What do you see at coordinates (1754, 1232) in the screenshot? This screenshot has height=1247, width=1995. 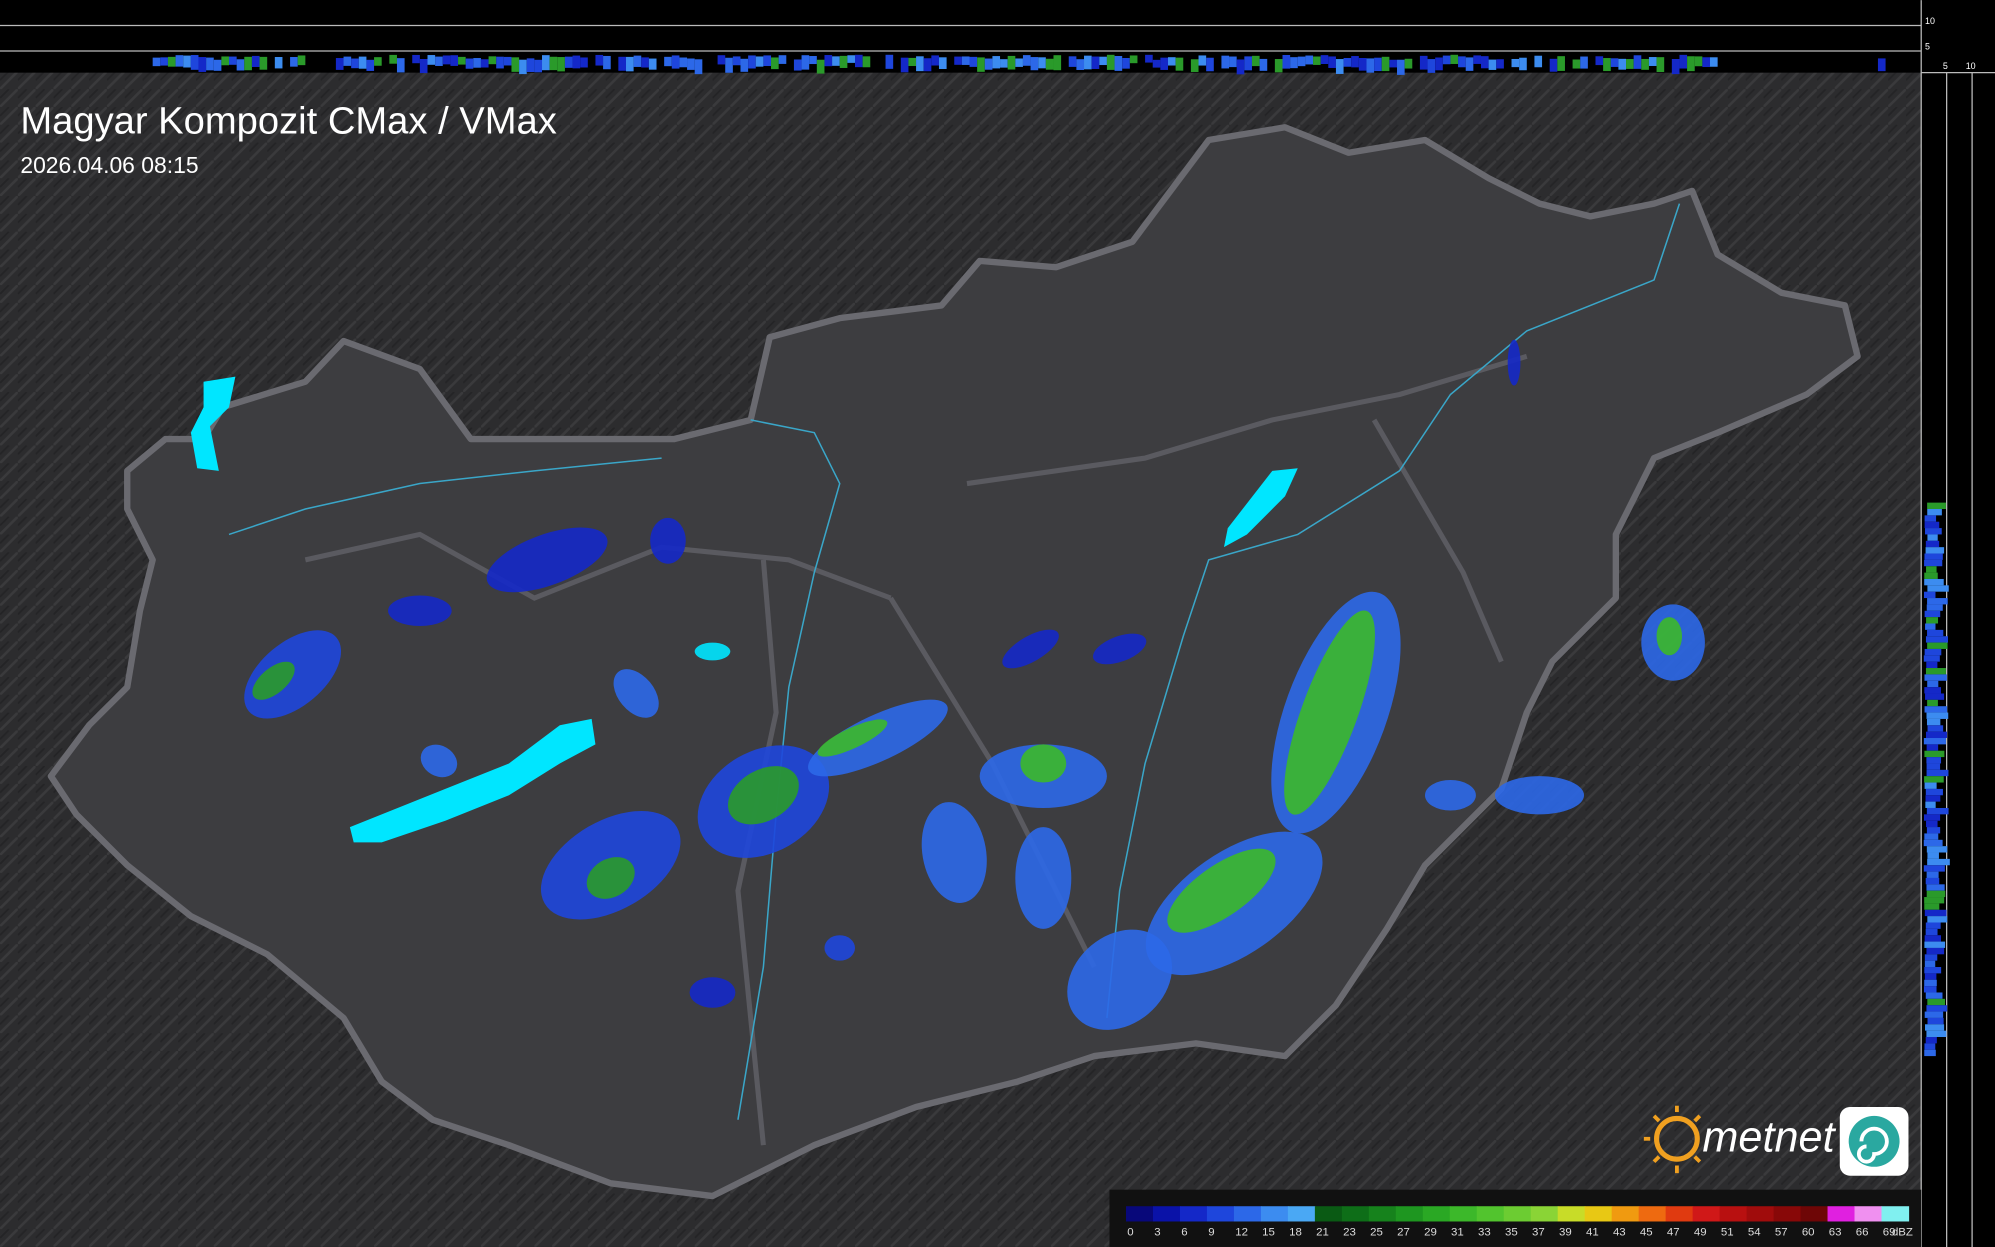 I see `legend-label: 54` at bounding box center [1754, 1232].